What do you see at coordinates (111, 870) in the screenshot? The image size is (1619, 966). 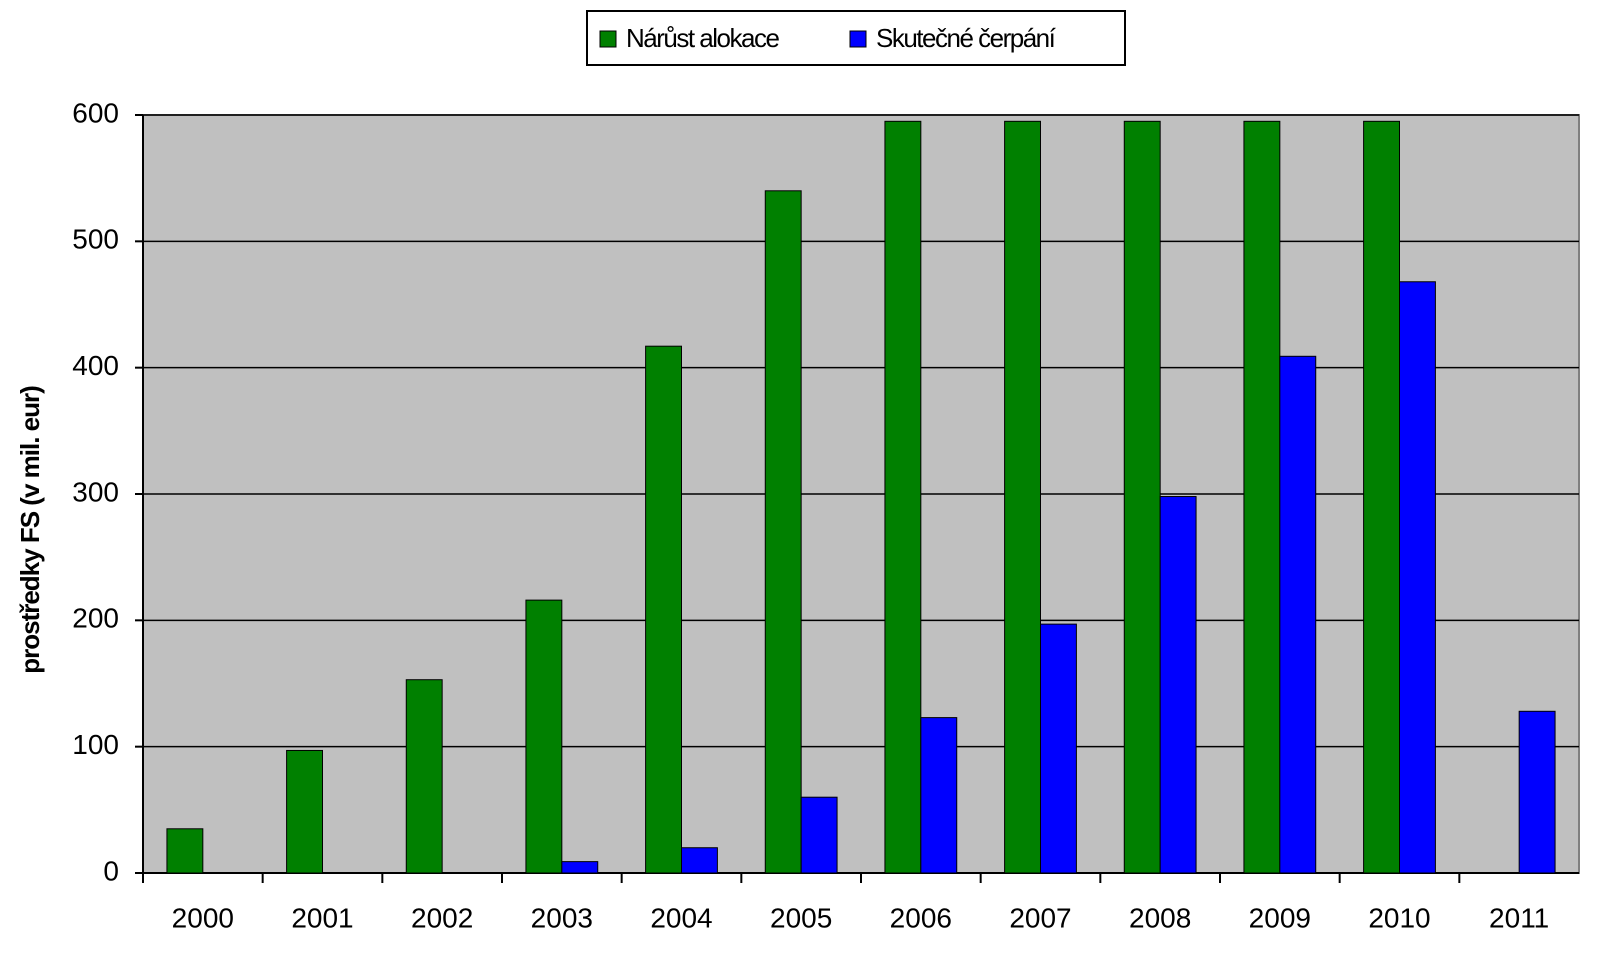 I see `y-tick-label: 0` at bounding box center [111, 870].